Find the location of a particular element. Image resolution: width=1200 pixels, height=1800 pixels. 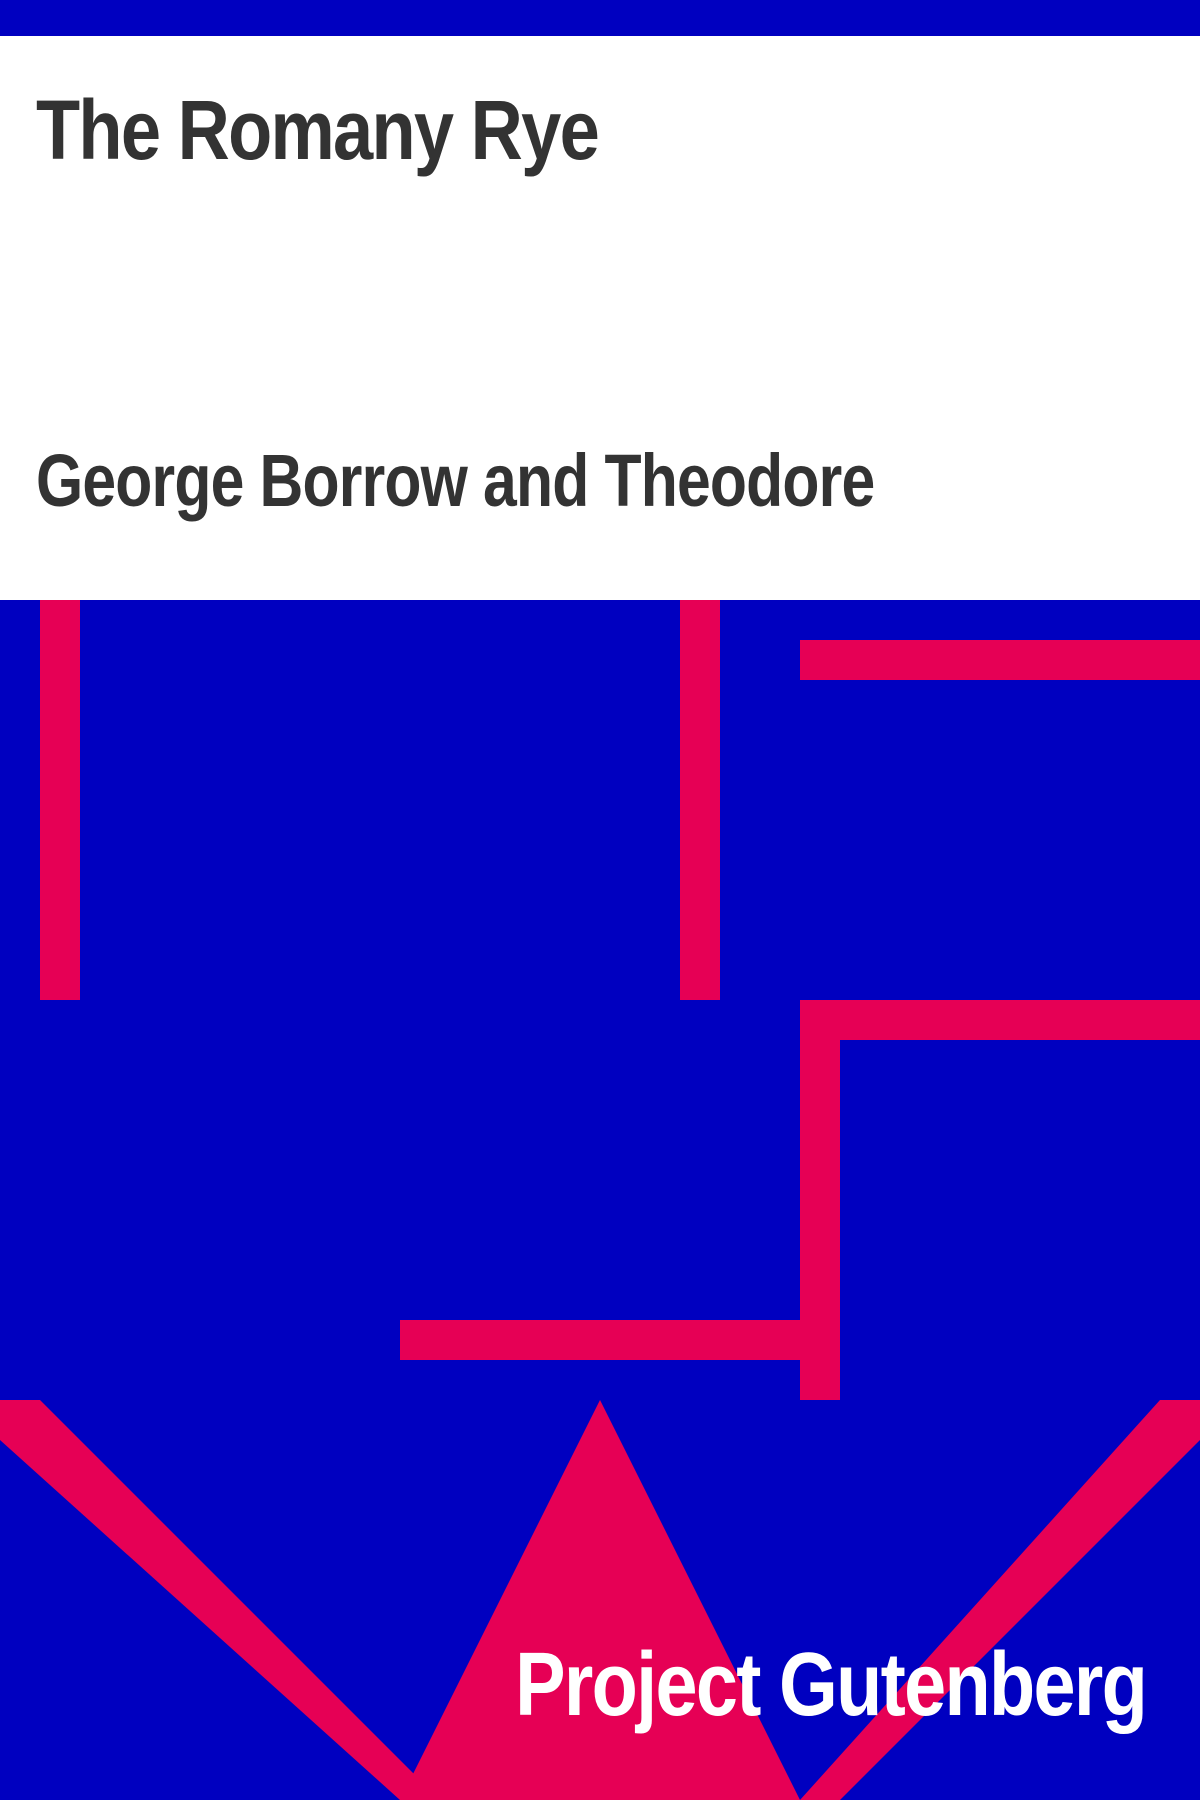

publisher-name: Project Gutenberg is located at coordinates (831, 1685).